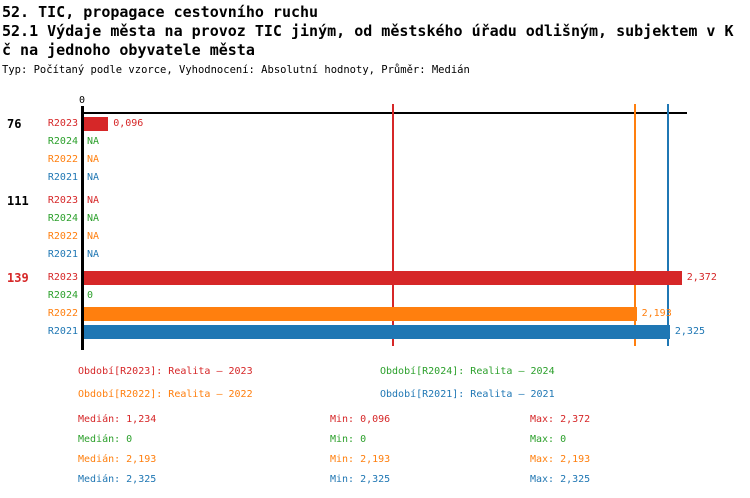  What do you see at coordinates (165, 371) in the screenshot?
I see `legend-item-r2023: Období[R2023]: Realita – 2023` at bounding box center [165, 371].